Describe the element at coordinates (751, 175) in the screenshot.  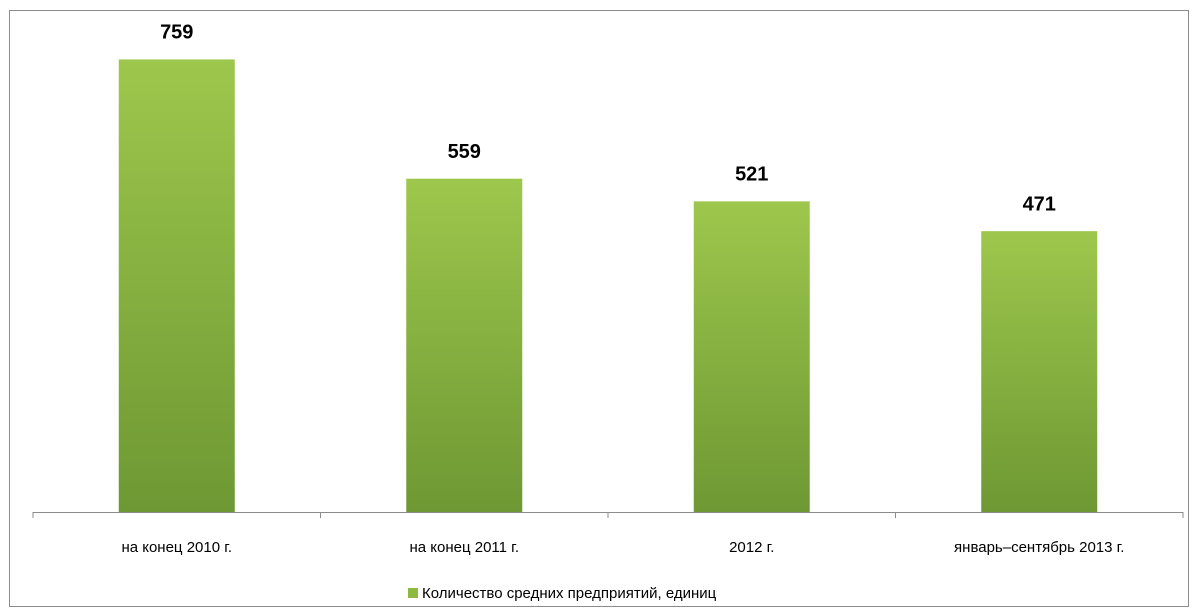
I see `data-label: 521` at that location.